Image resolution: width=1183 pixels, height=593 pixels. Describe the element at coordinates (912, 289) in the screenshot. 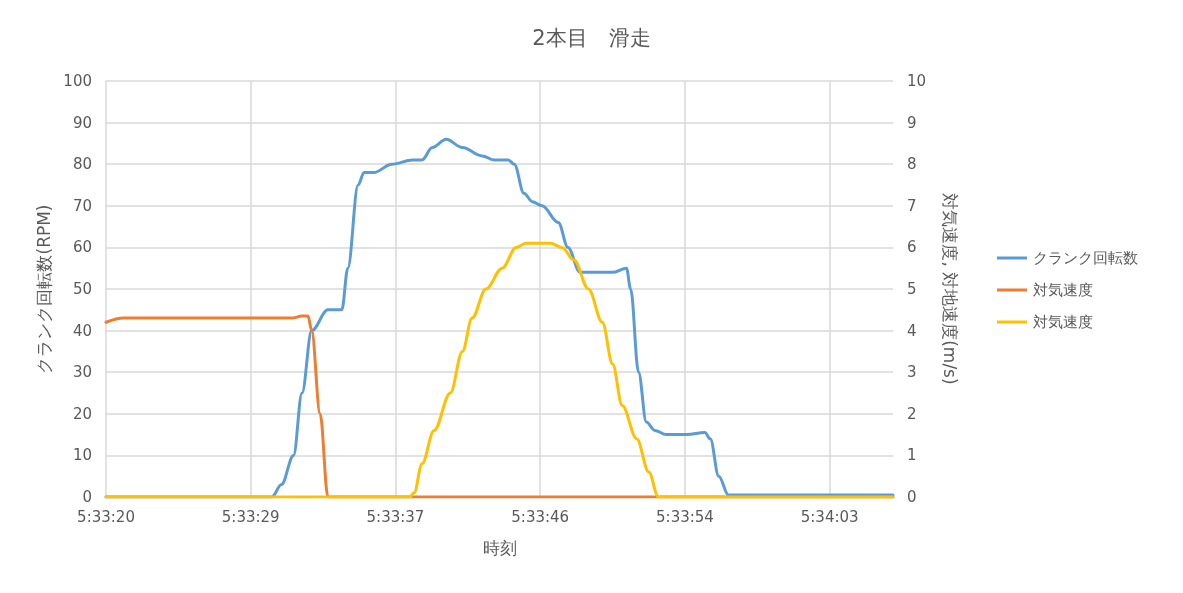

I see `y2-tick-label: 5` at that location.